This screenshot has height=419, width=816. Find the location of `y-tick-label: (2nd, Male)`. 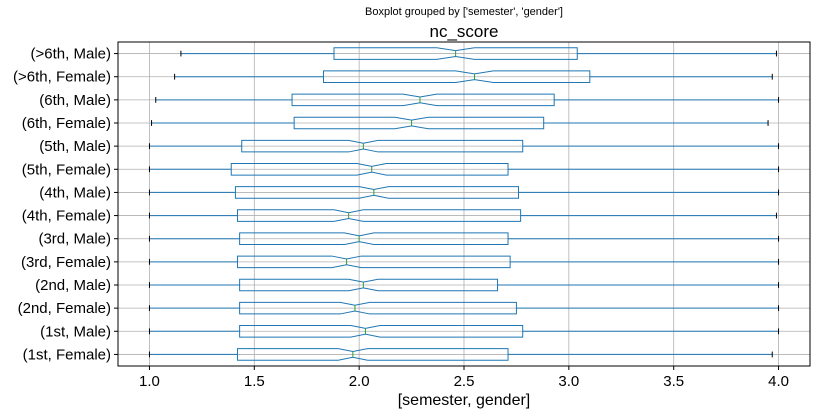

y-tick-label: (2nd, Male) is located at coordinates (73, 285).